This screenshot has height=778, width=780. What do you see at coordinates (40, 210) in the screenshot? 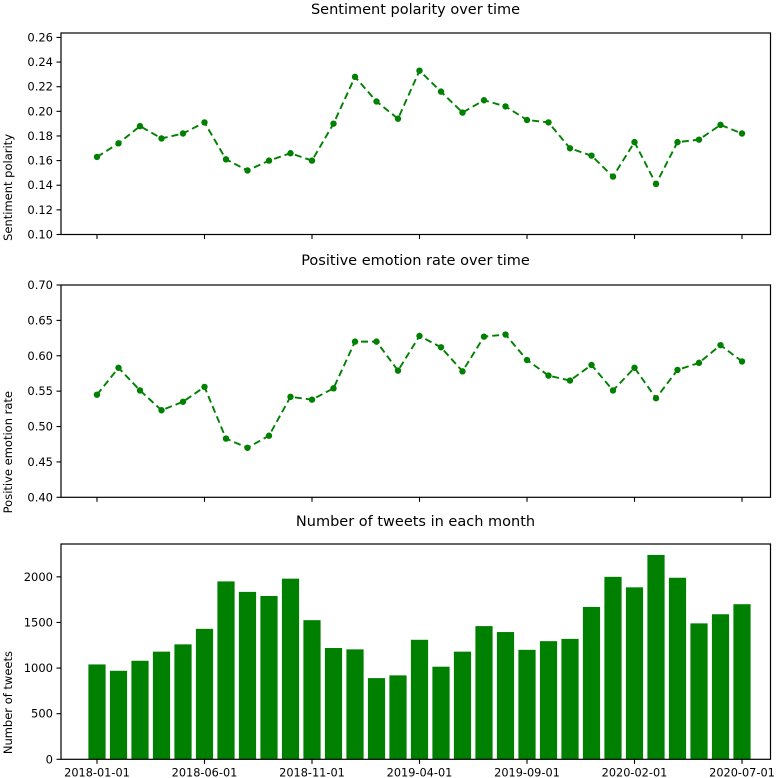
I see `y-tick-label: 0.12` at bounding box center [40, 210].